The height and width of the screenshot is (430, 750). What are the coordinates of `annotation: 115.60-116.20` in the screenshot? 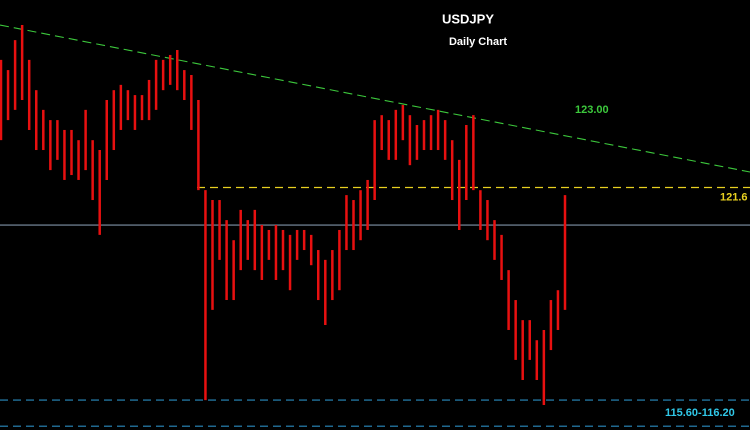 It's located at (700, 413).